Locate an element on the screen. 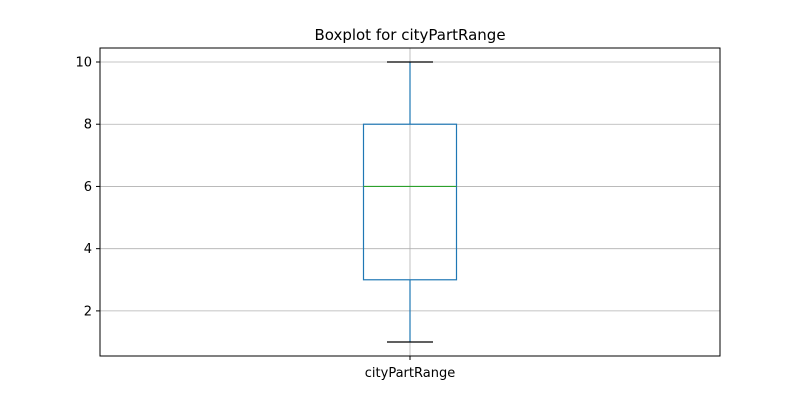 This screenshot has width=800, height=400. y-tick-label: 10 is located at coordinates (83, 63).